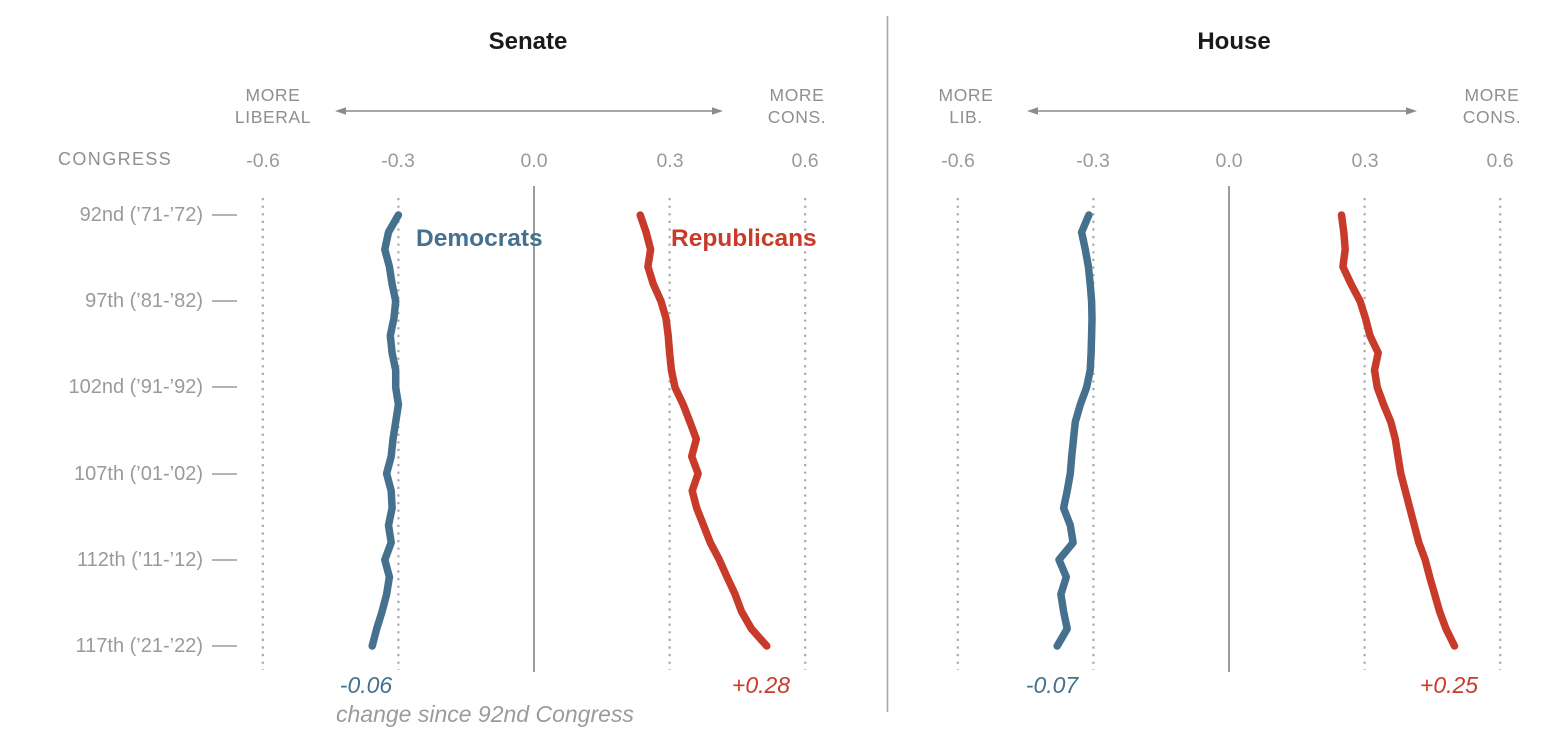  I want to click on house-more-conservative-label: MORE CONS., so click(1492, 106).